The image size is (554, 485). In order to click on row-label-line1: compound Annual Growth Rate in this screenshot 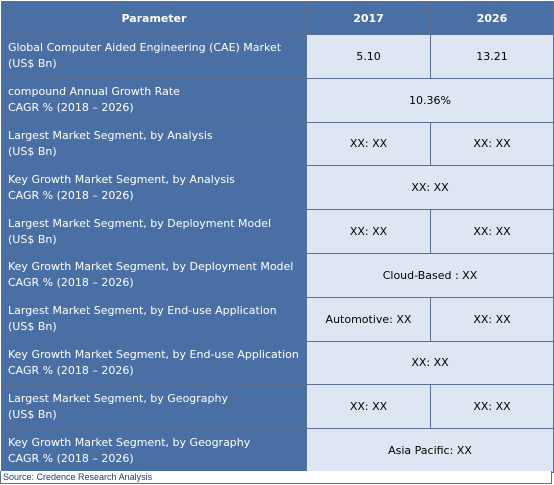, I will do `click(94, 92)`.